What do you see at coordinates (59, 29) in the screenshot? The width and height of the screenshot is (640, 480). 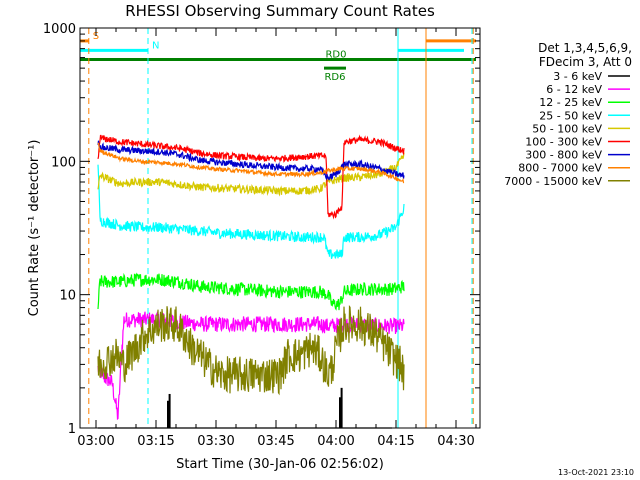 I see `y-tick-label: 1000` at bounding box center [59, 29].